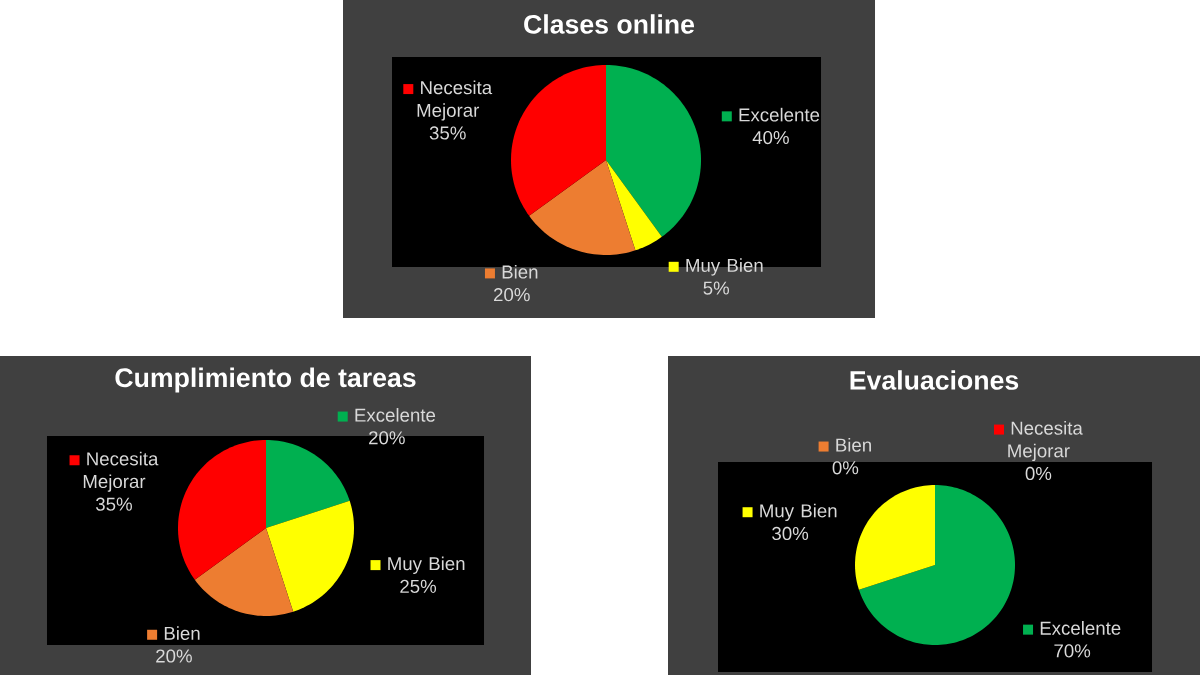  What do you see at coordinates (265, 380) in the screenshot?
I see `chart-title: Cumplimiento de tareas` at bounding box center [265, 380].